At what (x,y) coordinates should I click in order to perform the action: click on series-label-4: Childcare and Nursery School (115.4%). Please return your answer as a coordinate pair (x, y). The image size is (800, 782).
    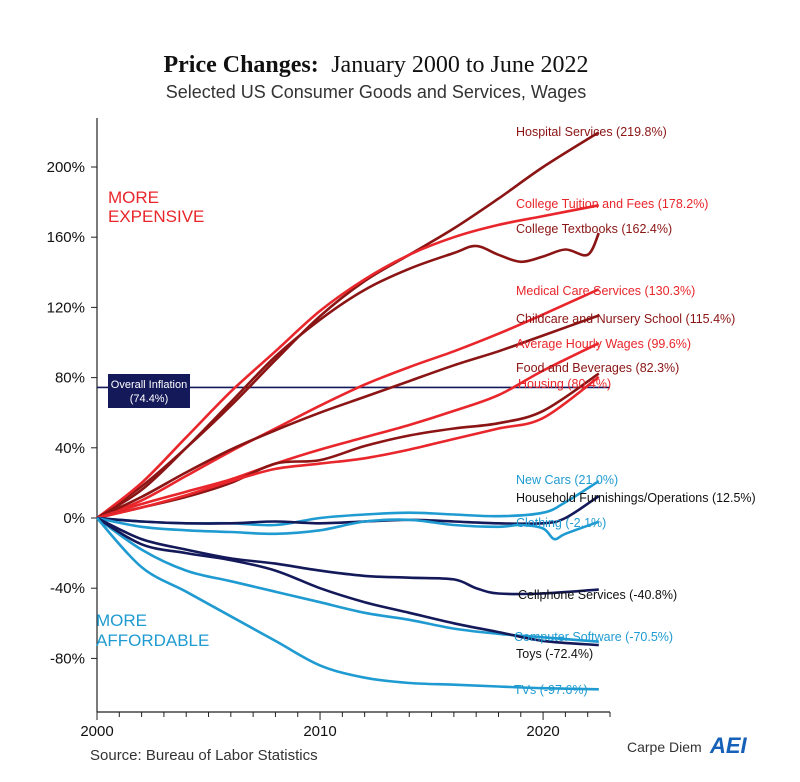
    Looking at the image, I should click on (625, 319).